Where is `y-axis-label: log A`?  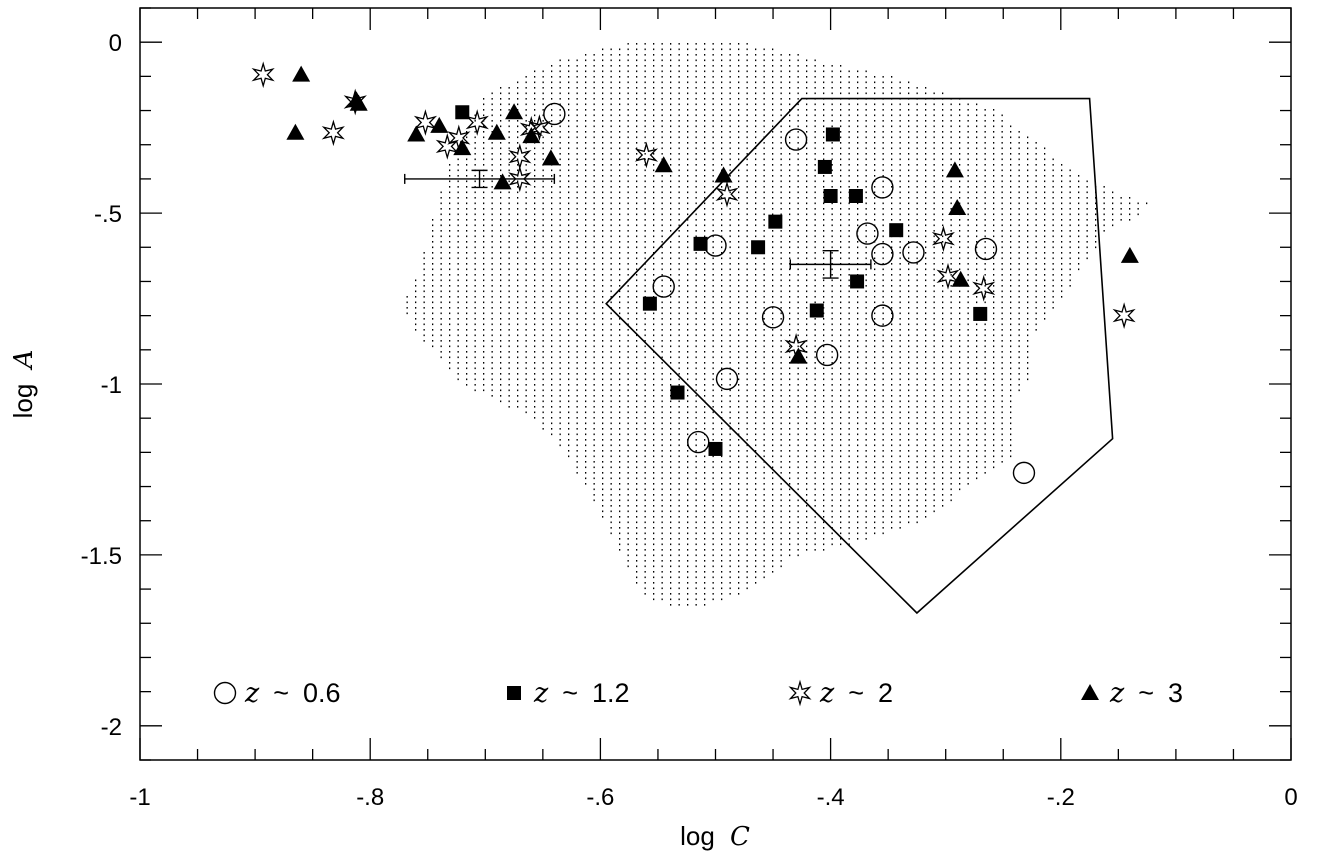 y-axis-label: log A is located at coordinates (23, 384).